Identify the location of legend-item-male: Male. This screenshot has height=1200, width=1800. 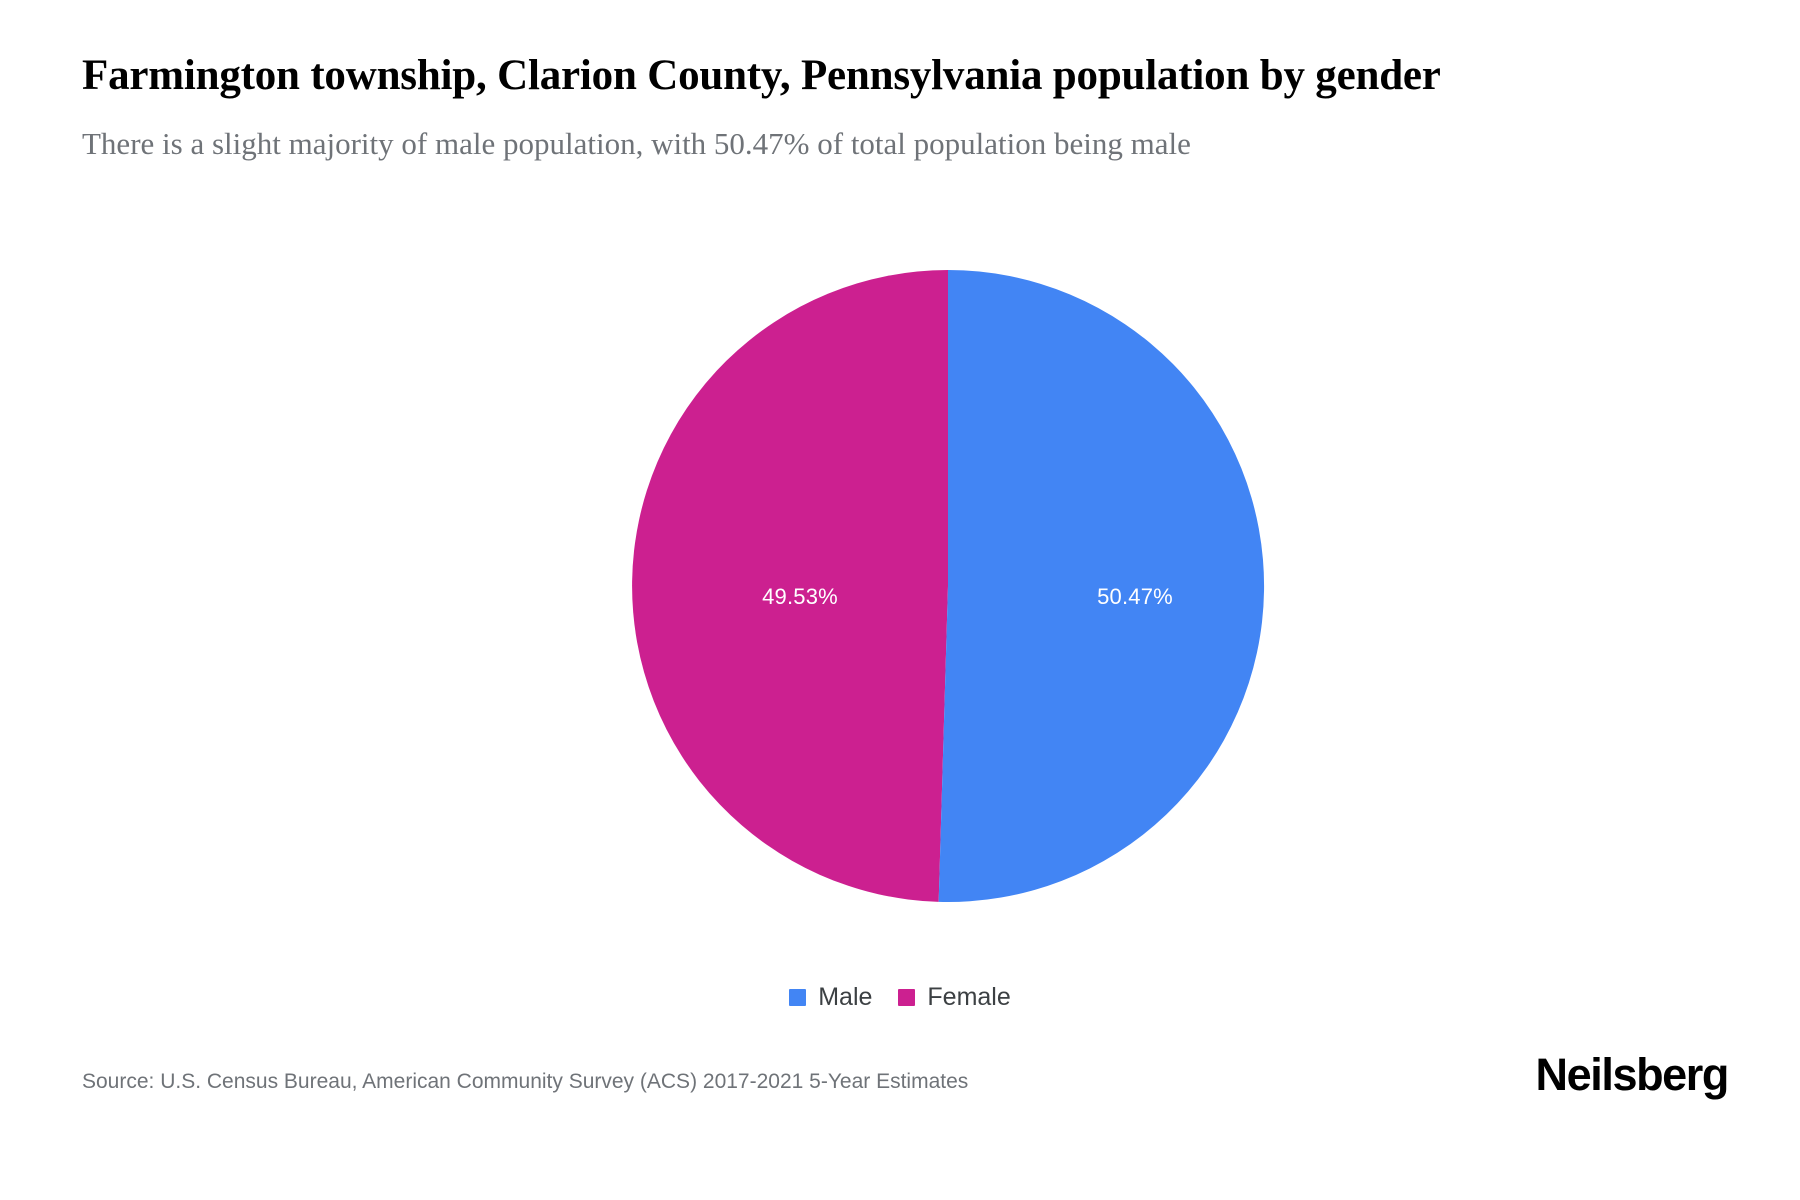
(830, 997).